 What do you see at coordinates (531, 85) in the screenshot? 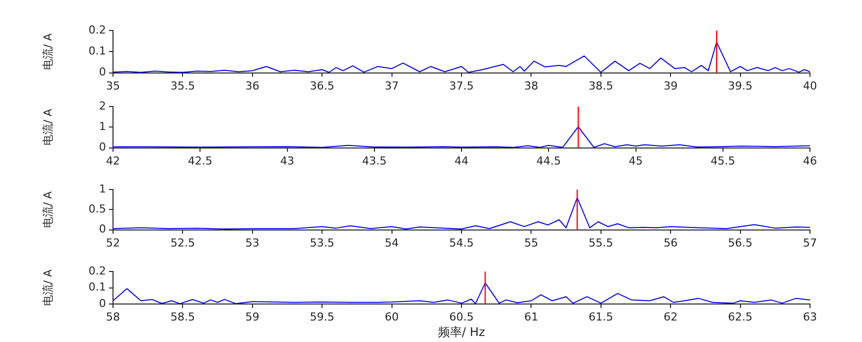
I see `x-tick-label: 38` at bounding box center [531, 85].